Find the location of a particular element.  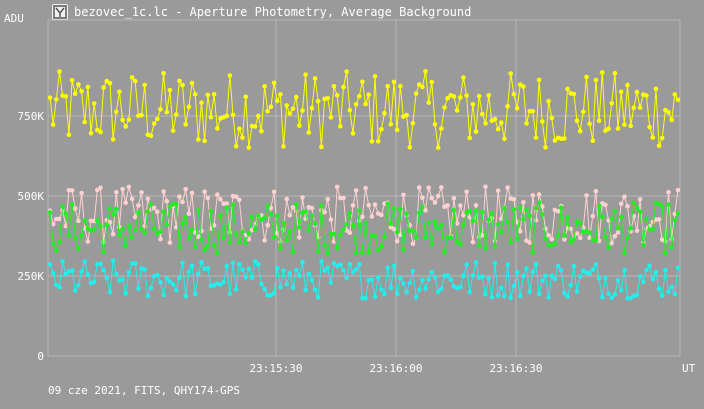

x-axis-unit: UT is located at coordinates (689, 368).